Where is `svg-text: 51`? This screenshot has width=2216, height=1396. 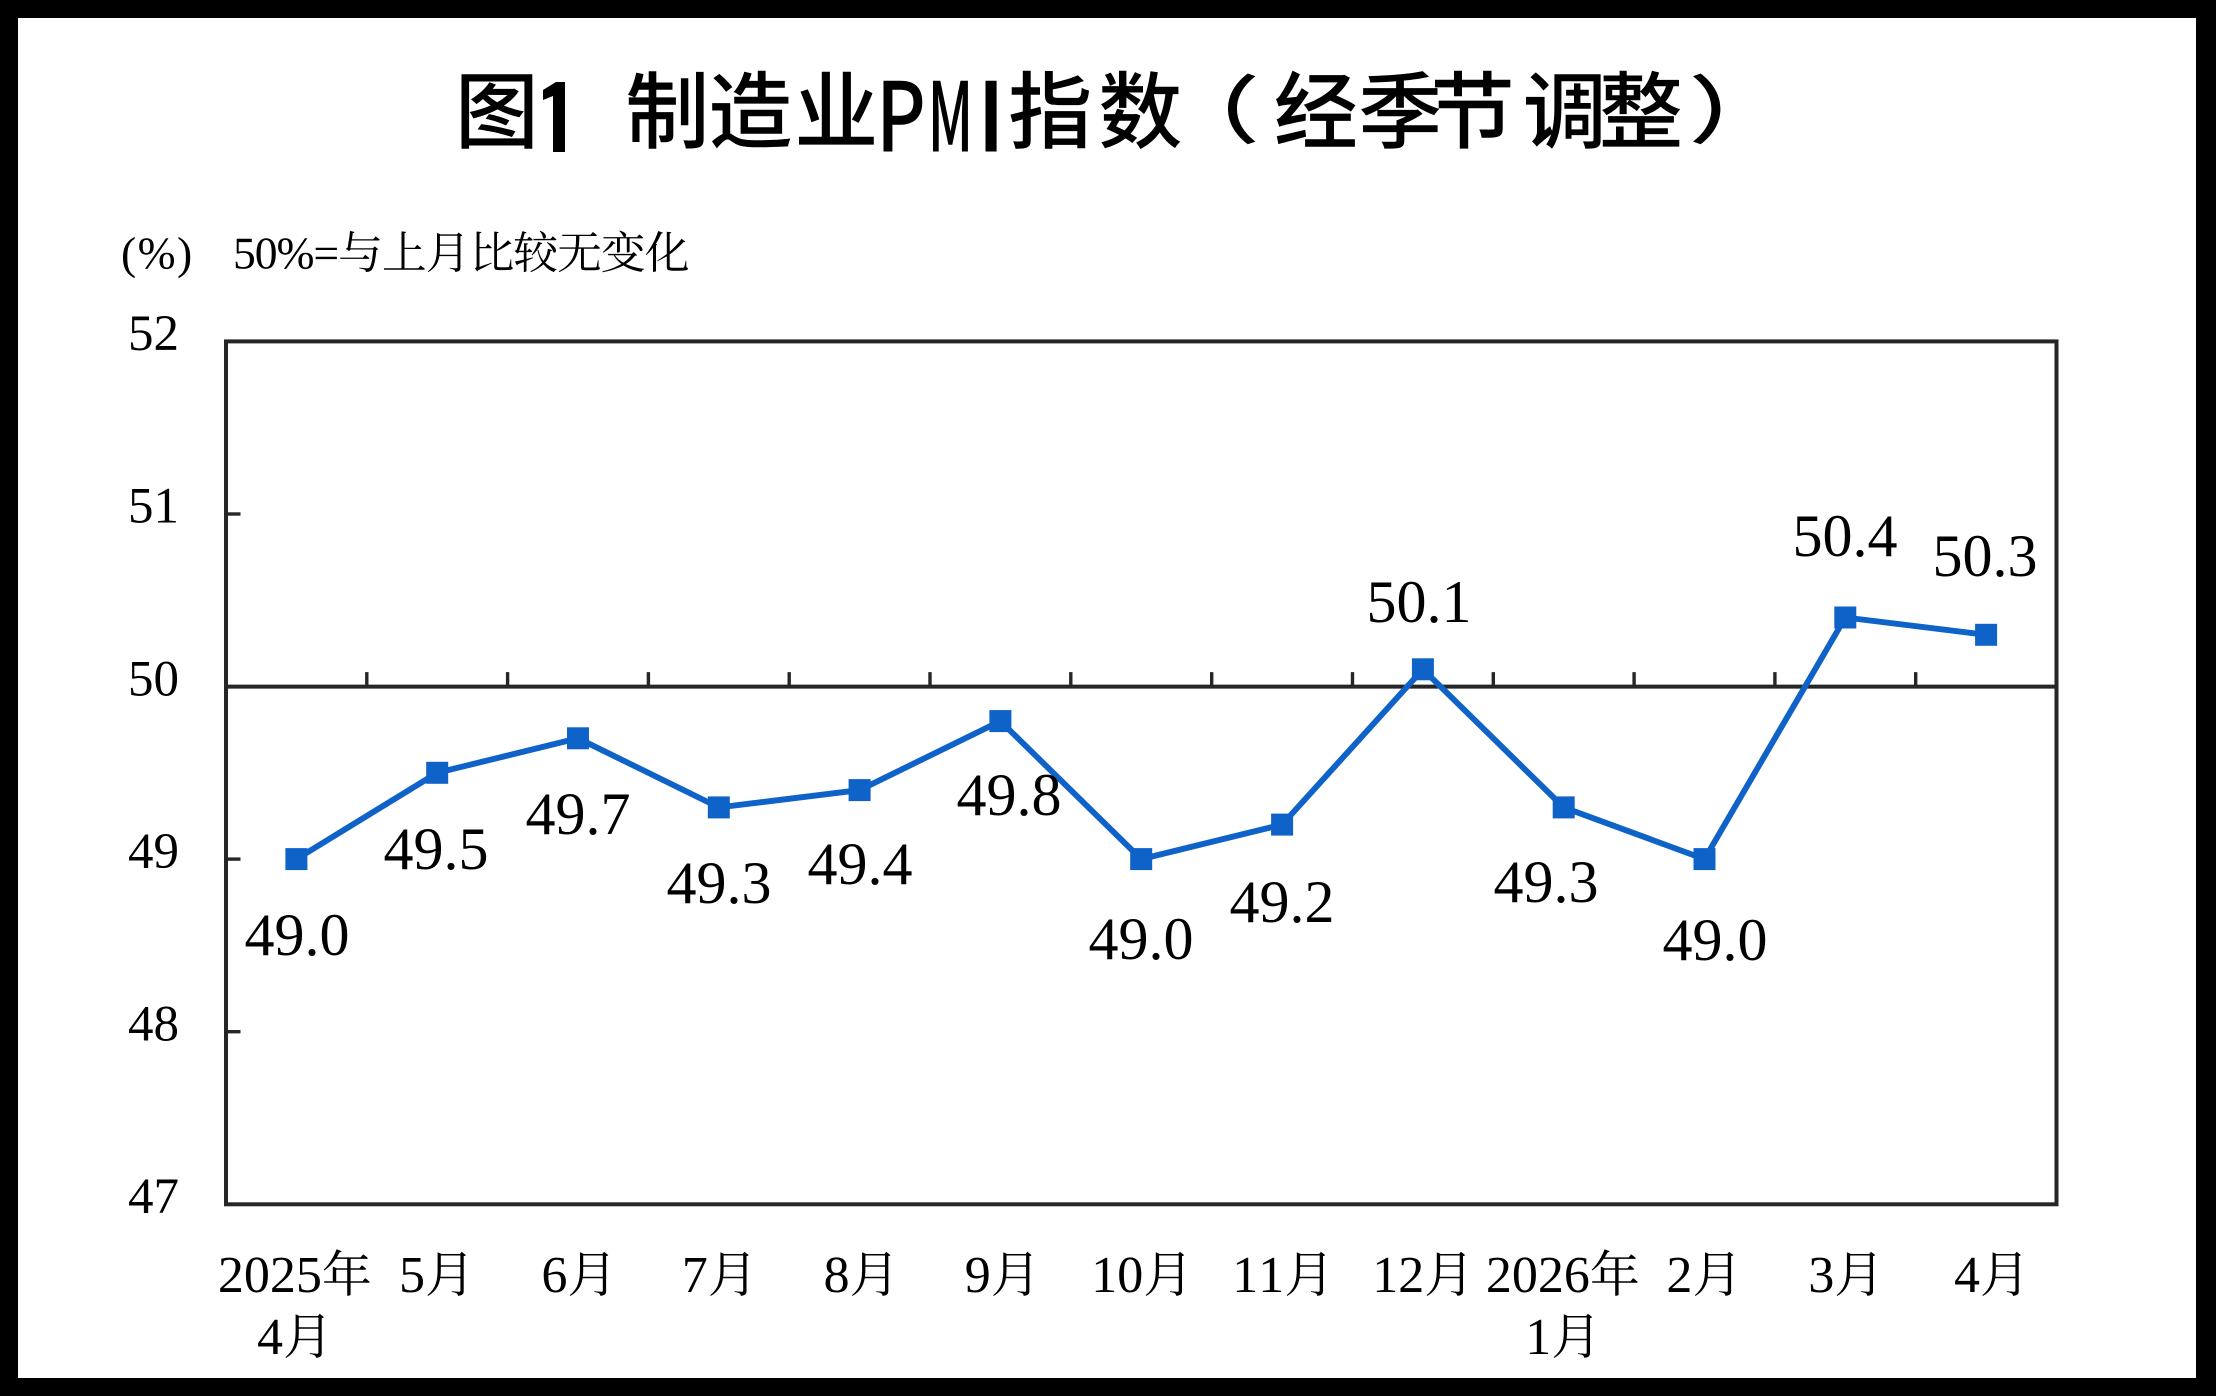 svg-text: 51 is located at coordinates (153, 507).